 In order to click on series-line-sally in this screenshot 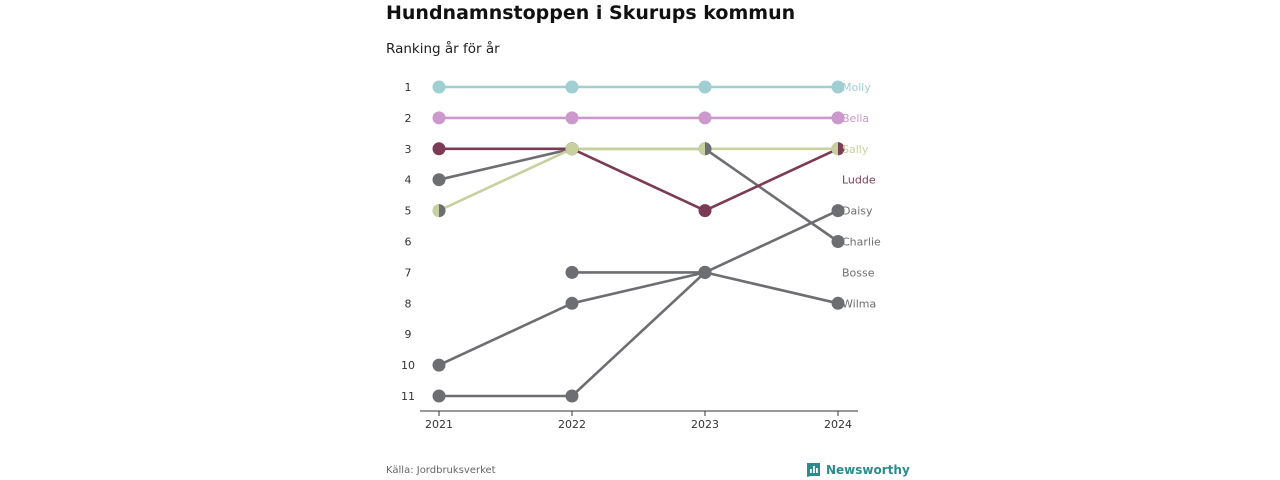, I will do `click(638, 179)`.